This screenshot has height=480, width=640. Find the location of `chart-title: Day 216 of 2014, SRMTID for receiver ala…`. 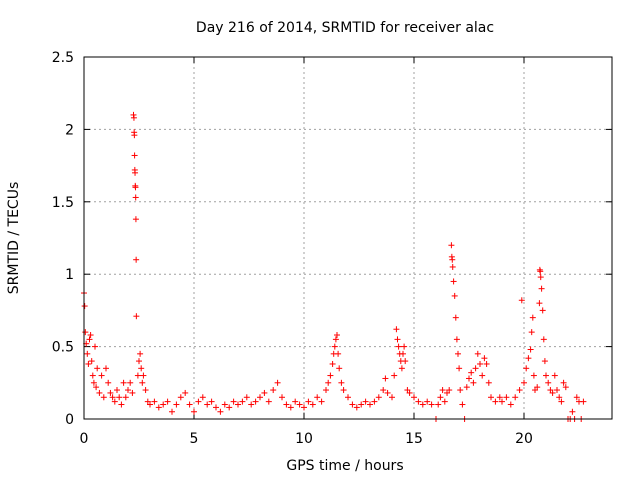

chart-title: Day 216 of 2014, SRMTID for receiver ala… is located at coordinates (345, 28).